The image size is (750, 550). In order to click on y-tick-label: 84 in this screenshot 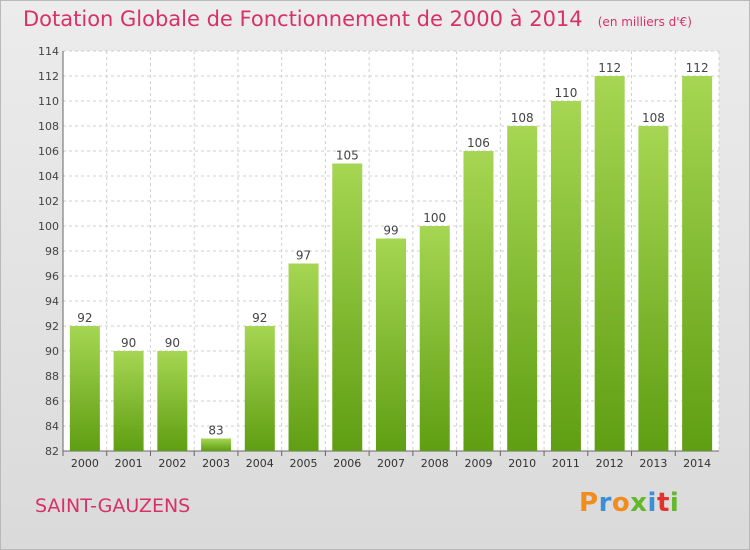, I will do `click(52, 426)`.